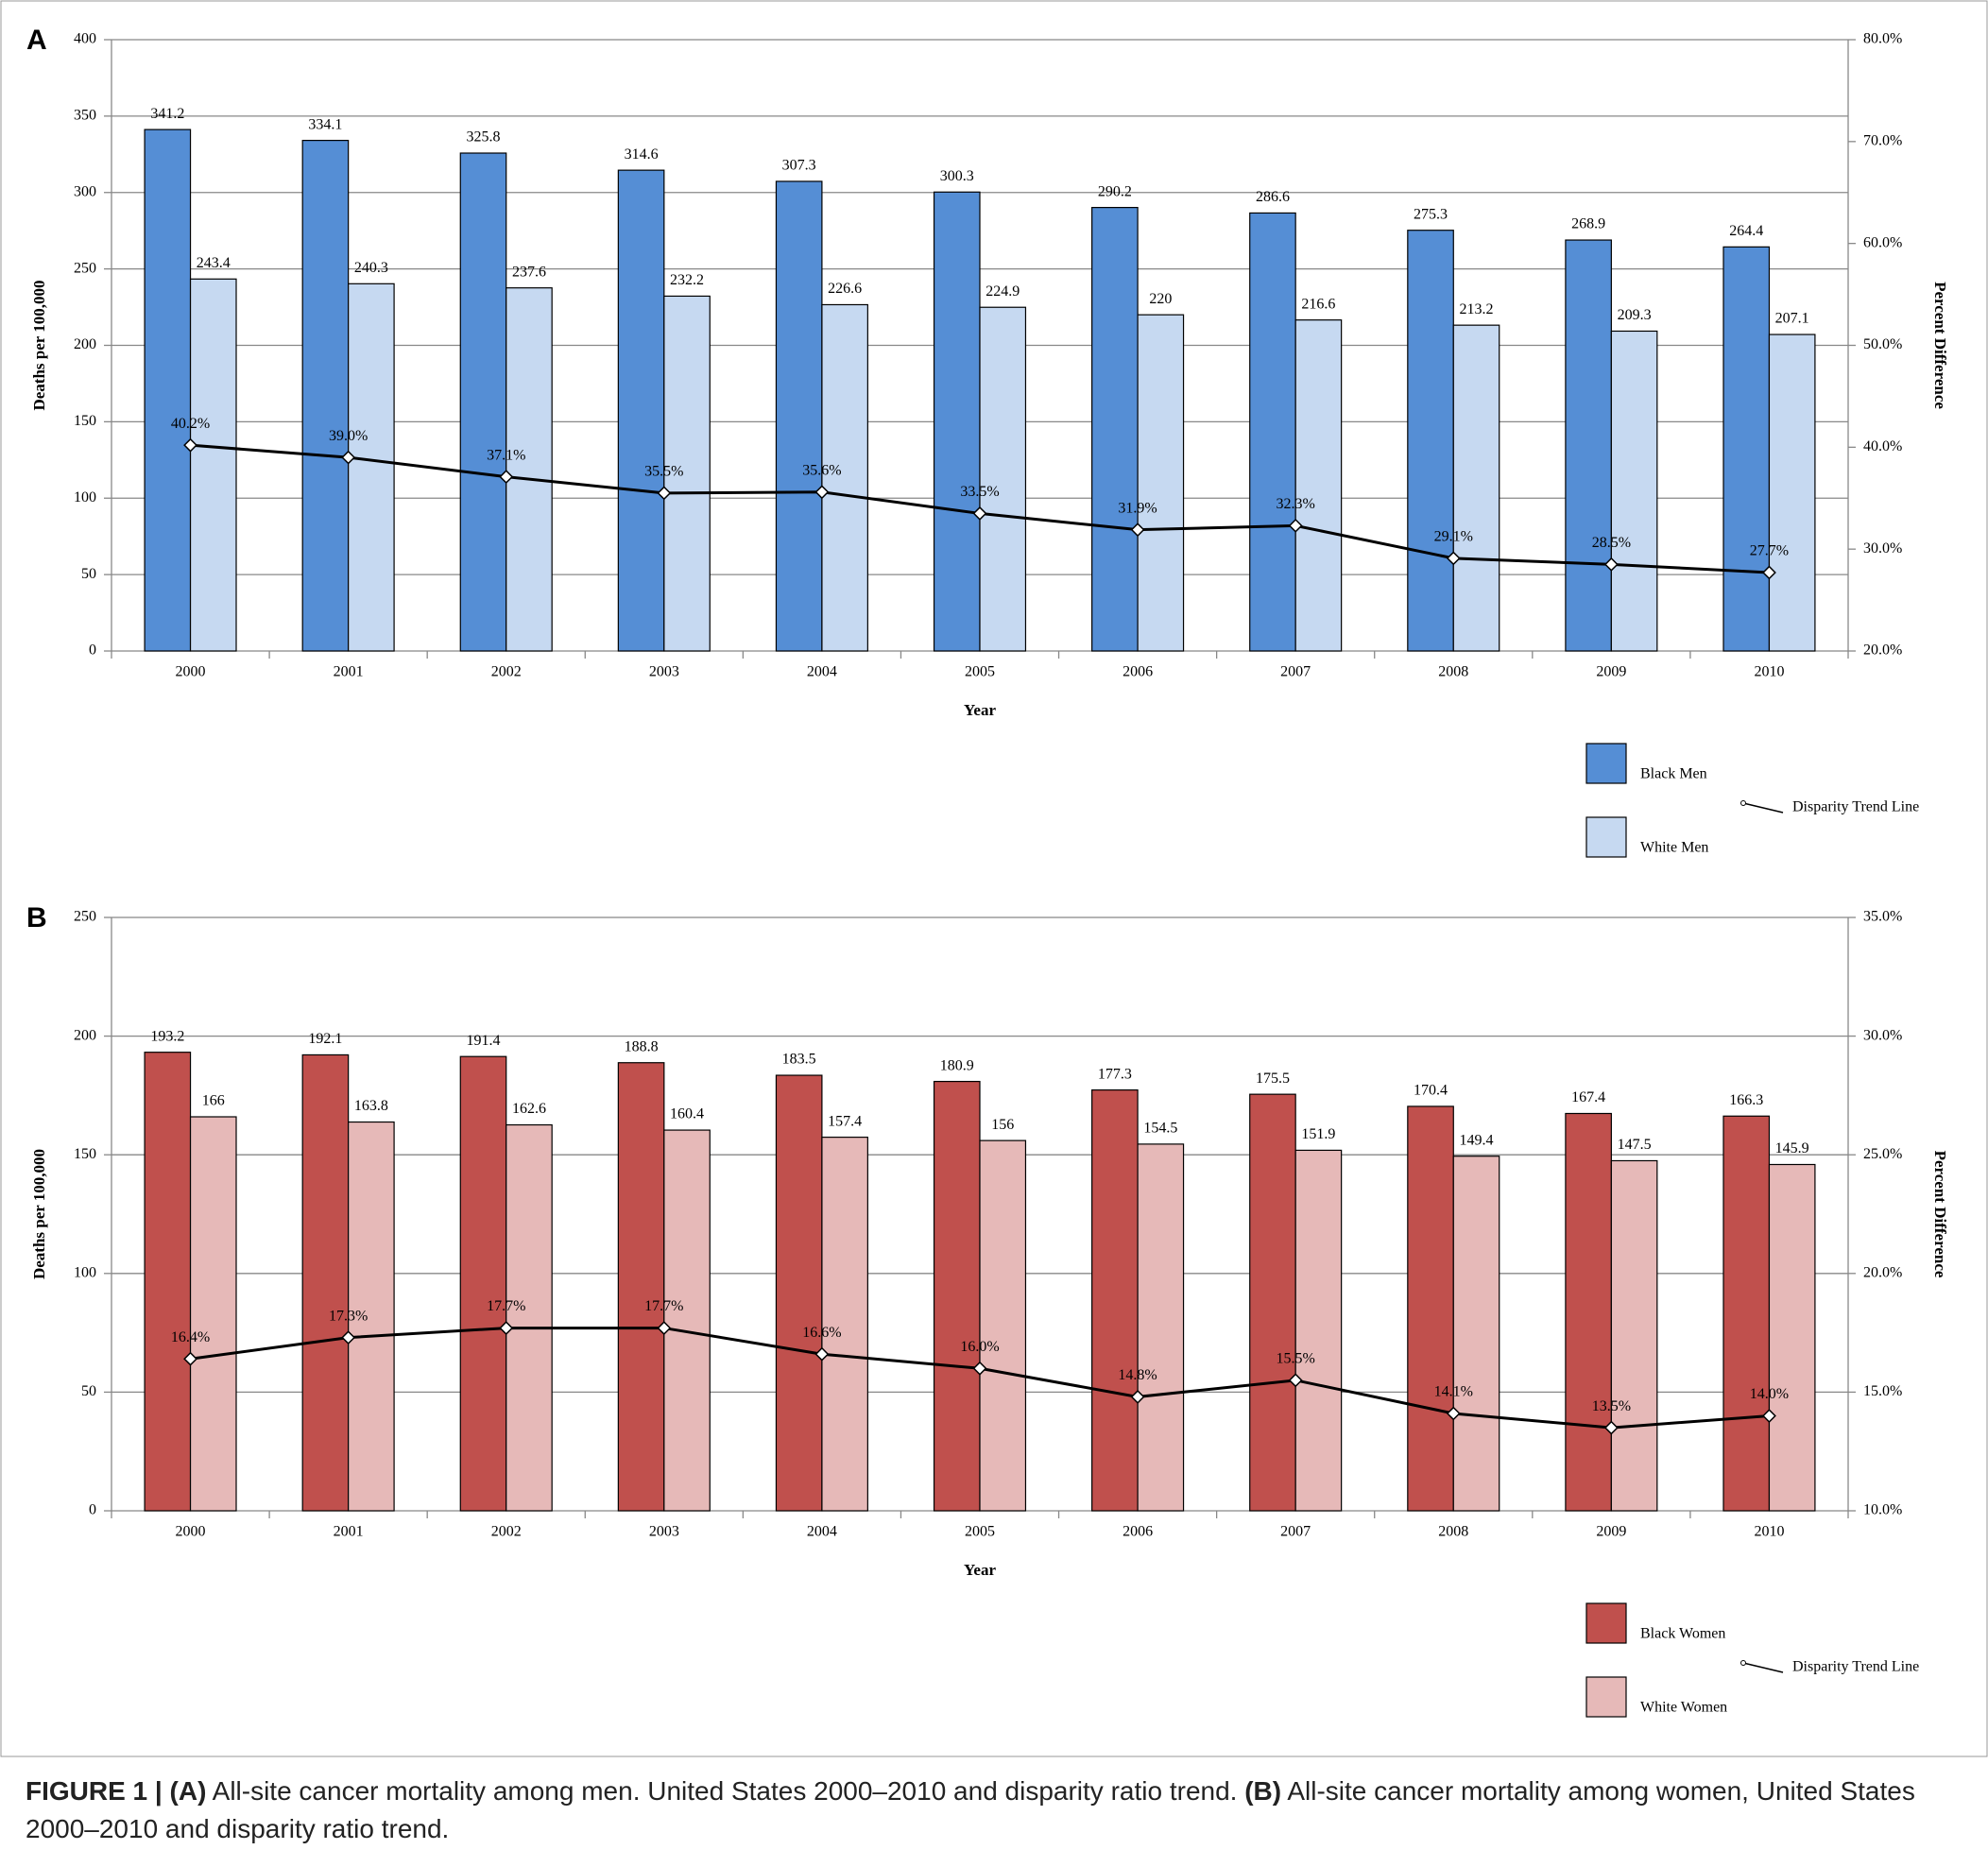 The width and height of the screenshot is (1988, 1867). What do you see at coordinates (1138, 1532) in the screenshot?
I see `x-tick-label: 2006` at bounding box center [1138, 1532].